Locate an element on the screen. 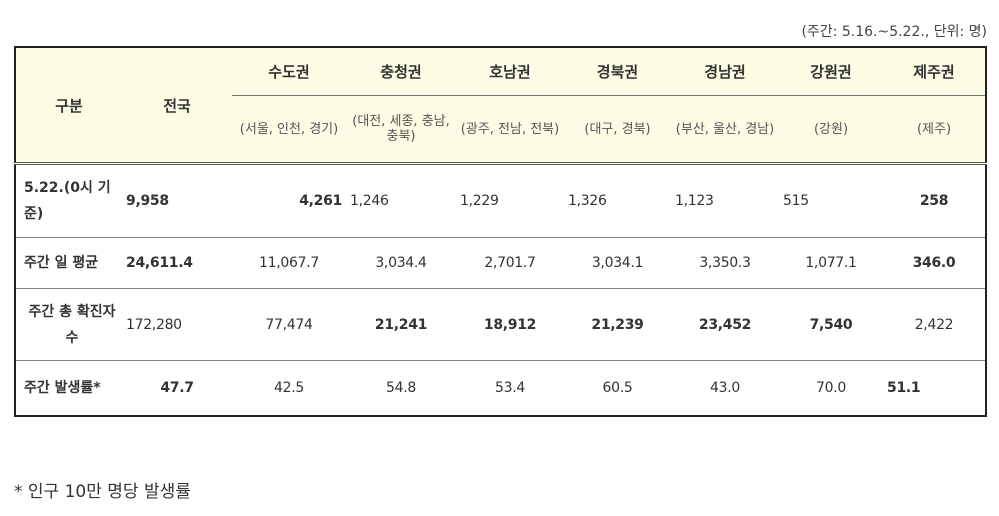 The height and width of the screenshot is (516, 999). region-value: 21,241 is located at coordinates (401, 324).